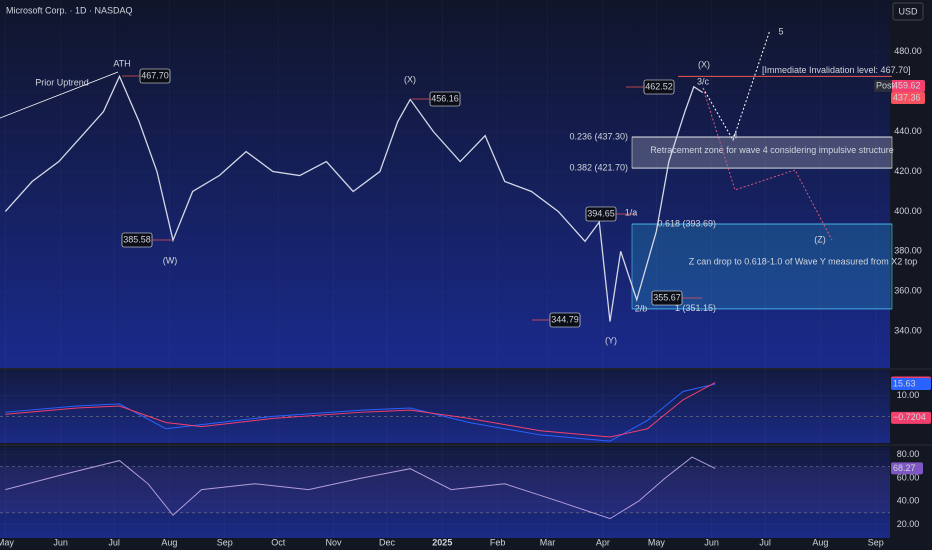 This screenshot has width=932, height=550. What do you see at coordinates (908, 501) in the screenshot?
I see `y-tick-label: 40.00` at bounding box center [908, 501].